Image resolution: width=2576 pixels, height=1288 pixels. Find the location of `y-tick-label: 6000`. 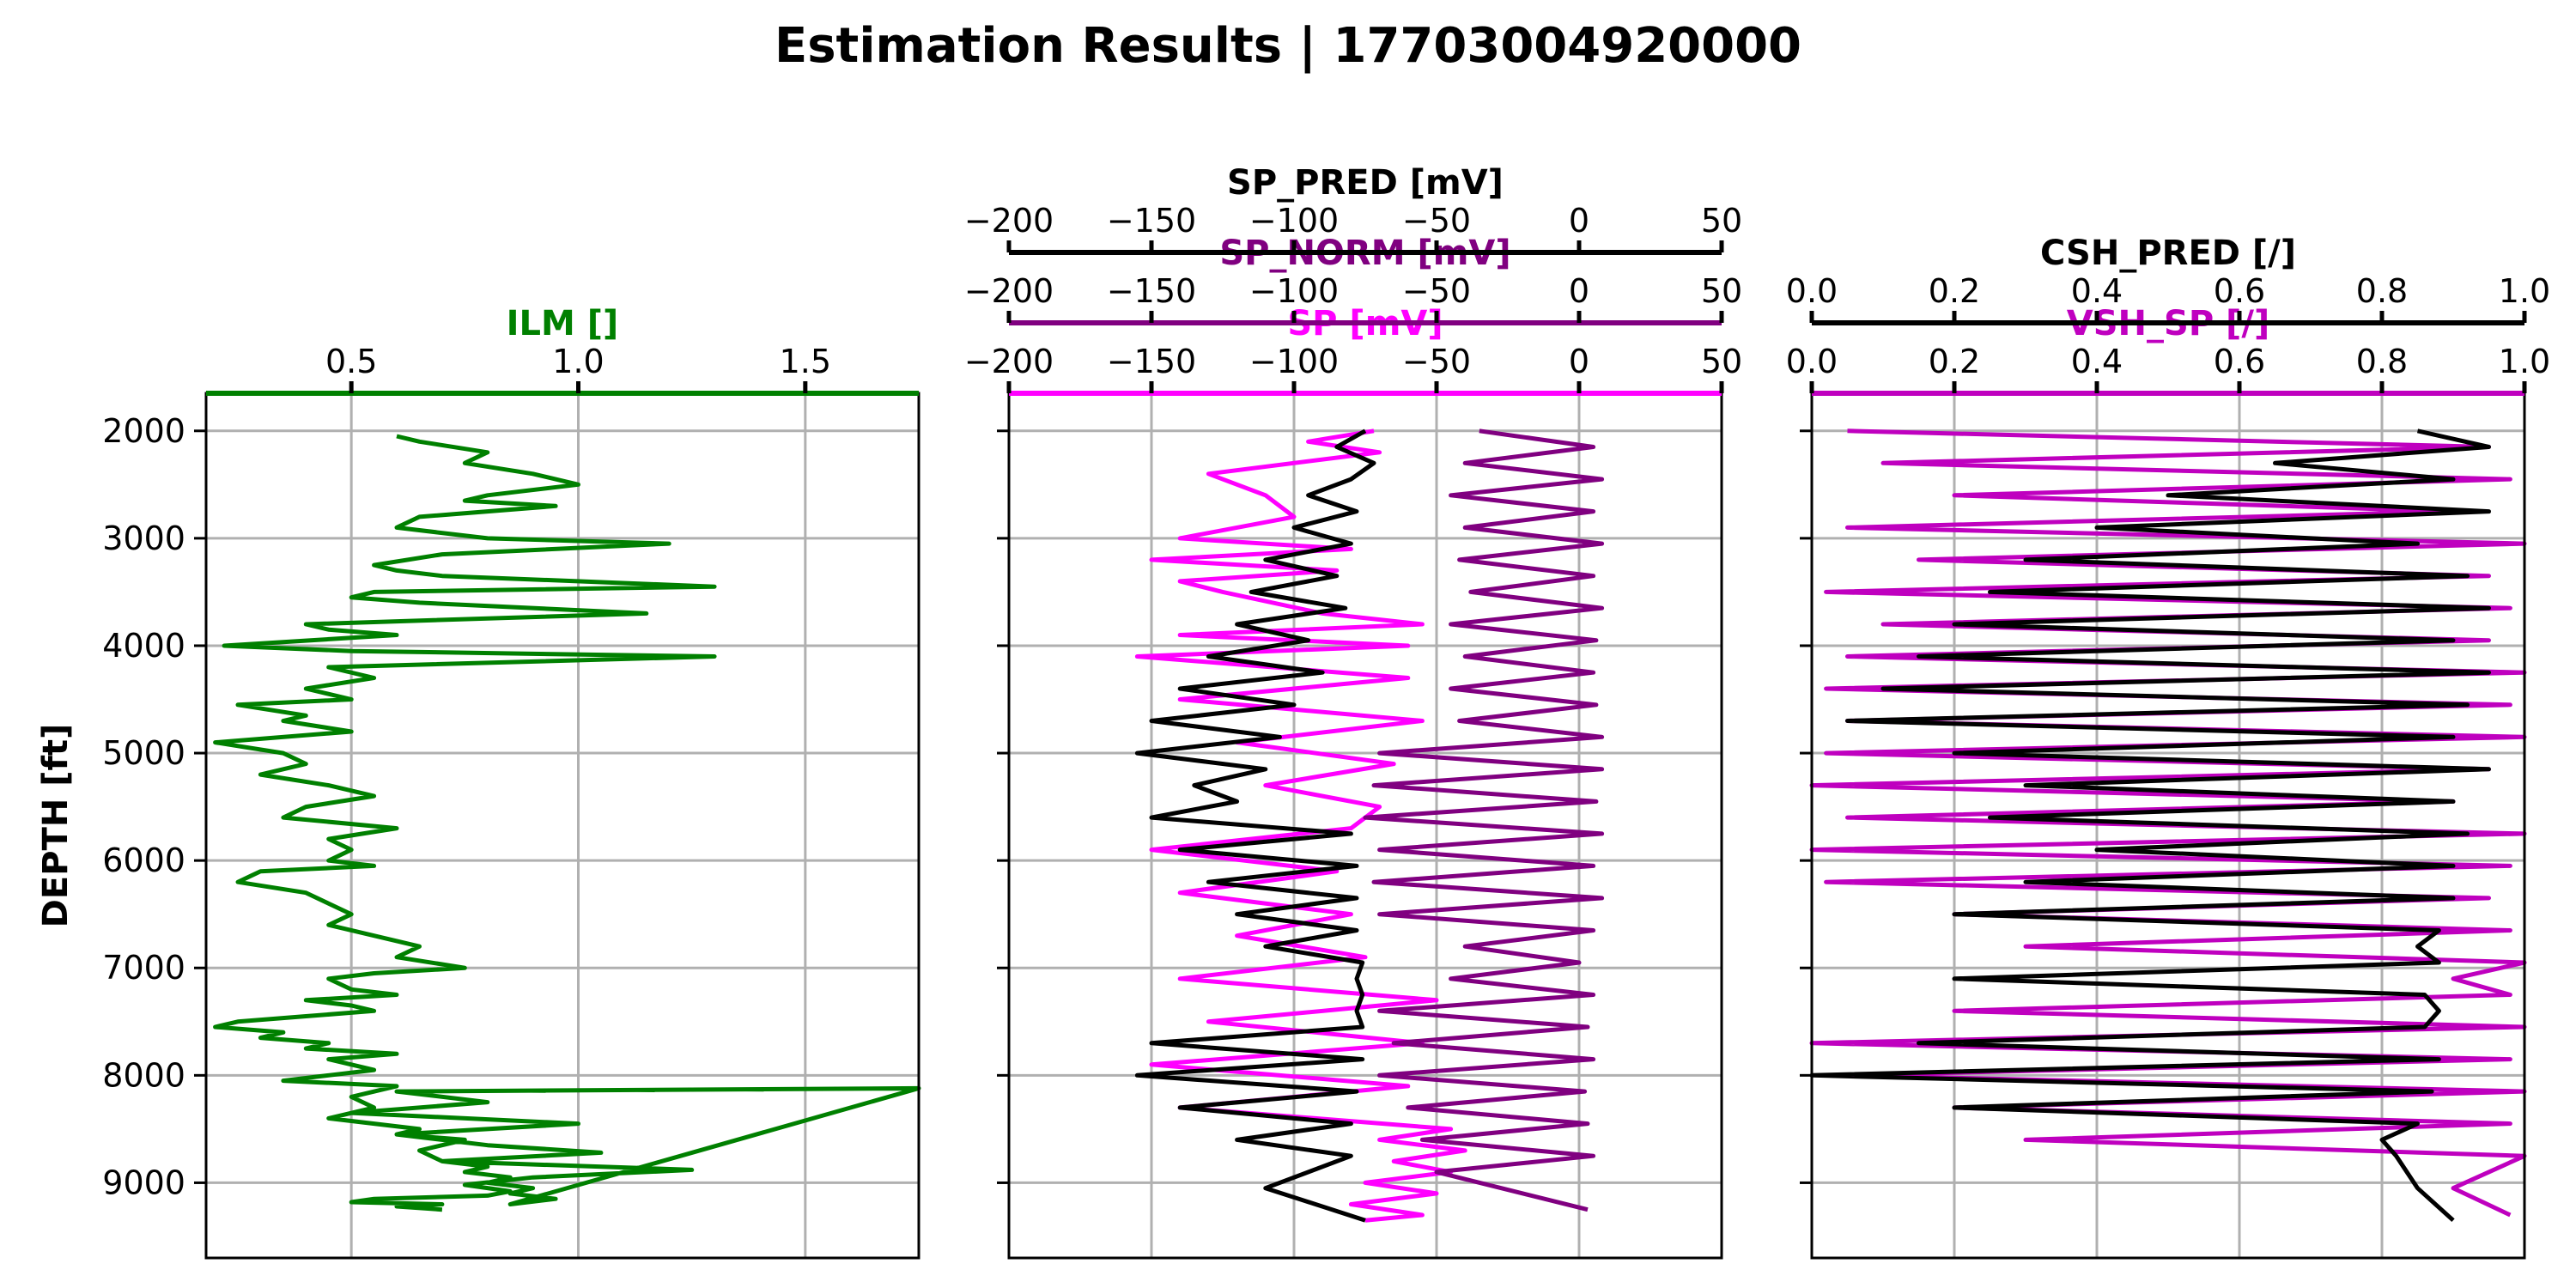

y-tick-label: 6000 is located at coordinates (143, 860).